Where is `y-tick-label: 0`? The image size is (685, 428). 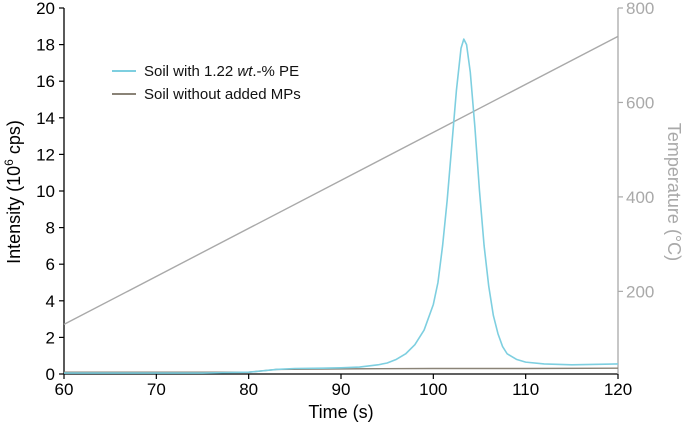 y-tick-label: 0 is located at coordinates (50, 374).